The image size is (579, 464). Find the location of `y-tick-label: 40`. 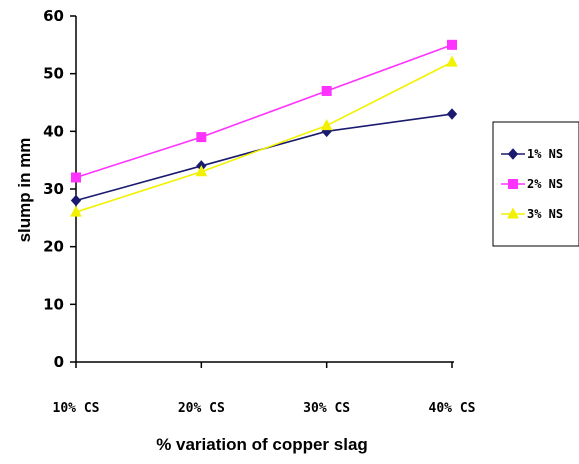

y-tick-label: 40 is located at coordinates (53, 131).